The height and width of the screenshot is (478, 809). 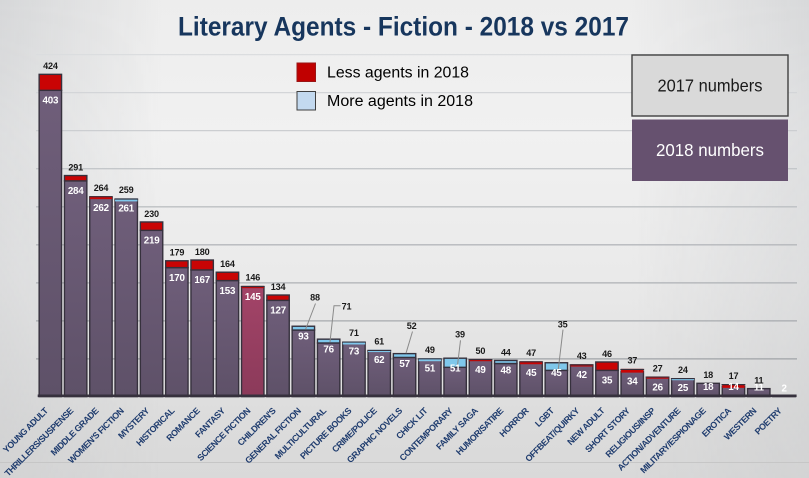 I want to click on svg-text: 146, so click(x=253, y=278).